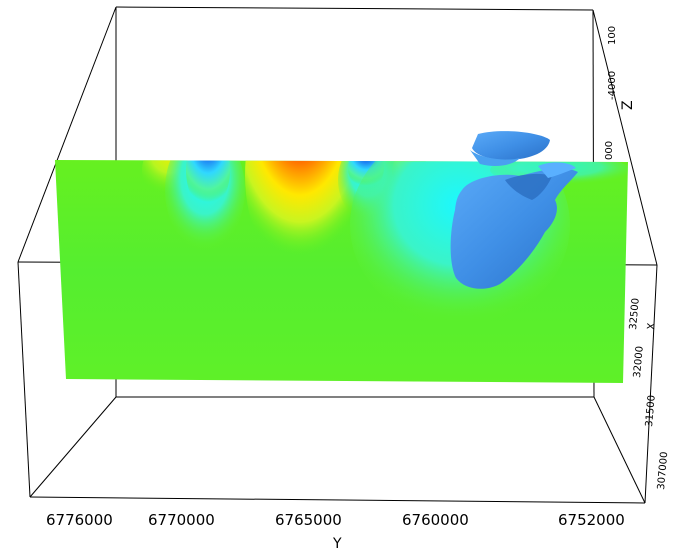  I want to click on x-axis-title: X, so click(652, 326).